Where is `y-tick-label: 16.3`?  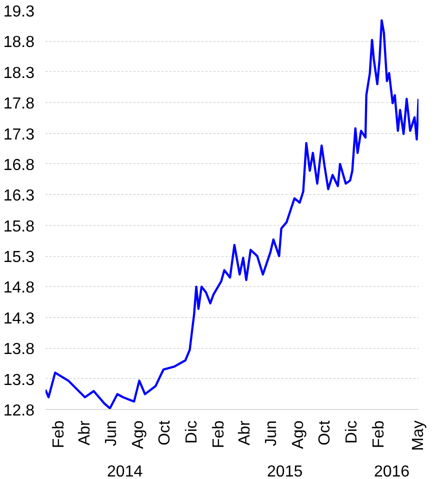 y-tick-label: 16.3 is located at coordinates (19, 196).